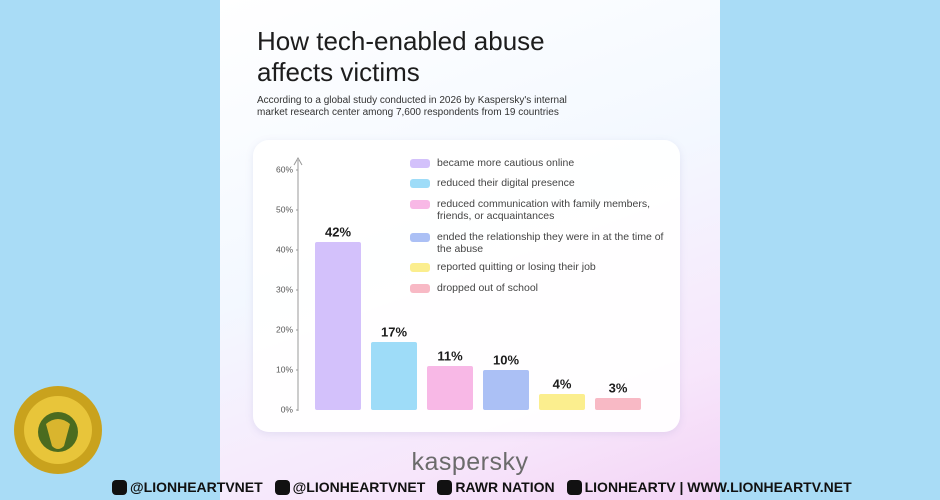  What do you see at coordinates (284, 209) in the screenshot?
I see `y-tick-label: 50%` at bounding box center [284, 209].